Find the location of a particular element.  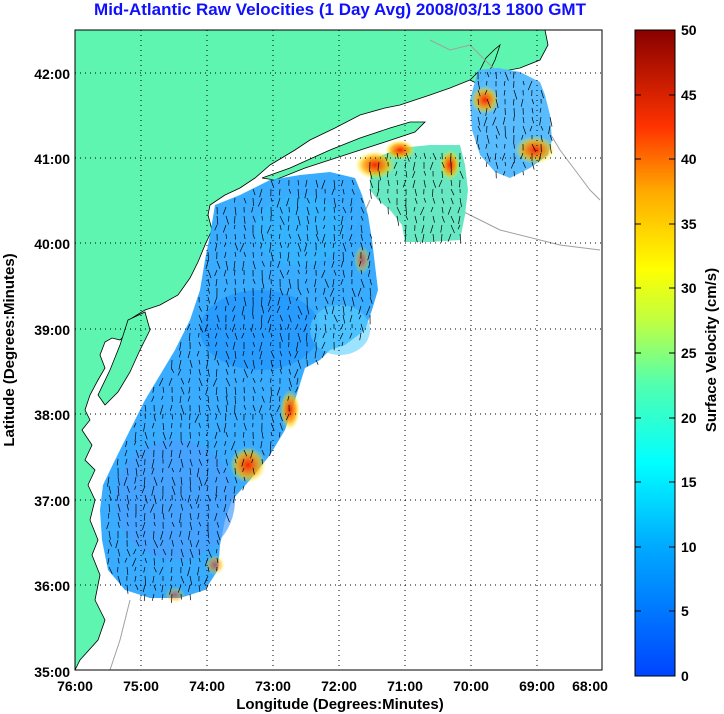

x-tick-label: 68:00 is located at coordinates (590, 686).